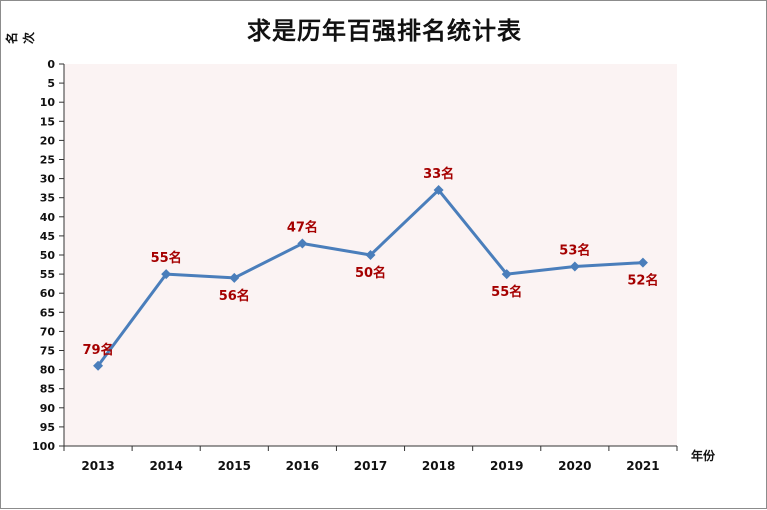  What do you see at coordinates (234, 296) in the screenshot?
I see `data-label: 56名` at bounding box center [234, 296].